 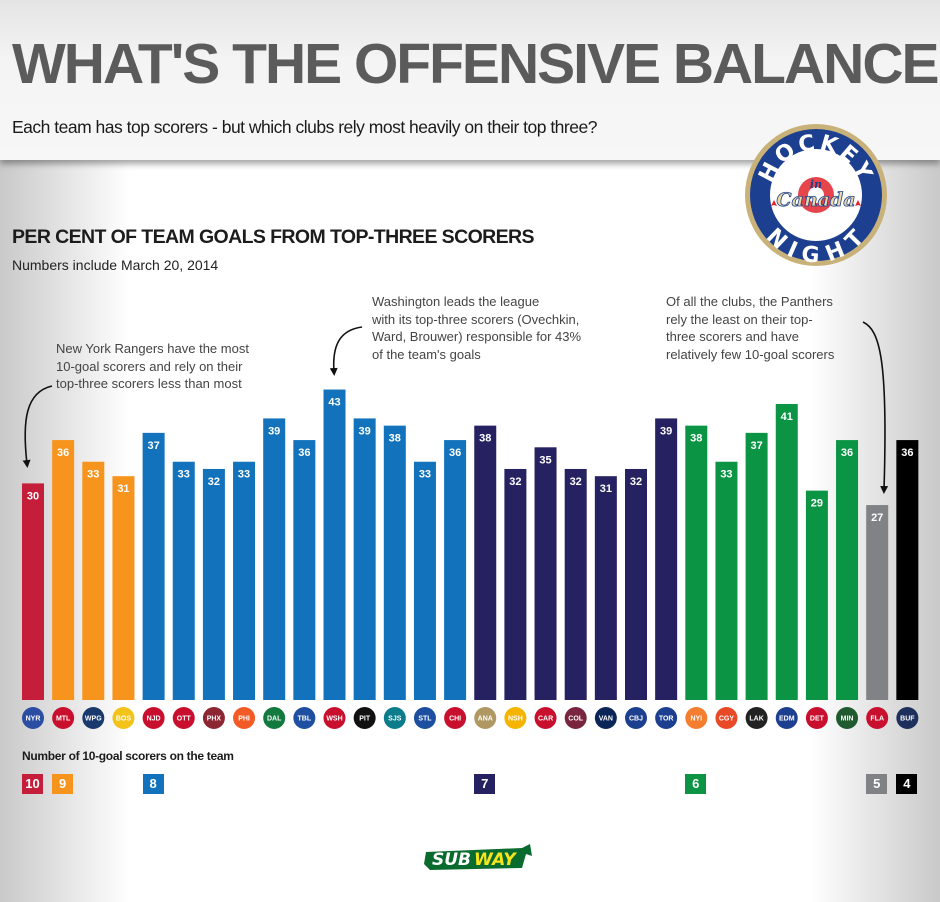 I want to click on subway-way-text: WAY, so click(x=495, y=860).